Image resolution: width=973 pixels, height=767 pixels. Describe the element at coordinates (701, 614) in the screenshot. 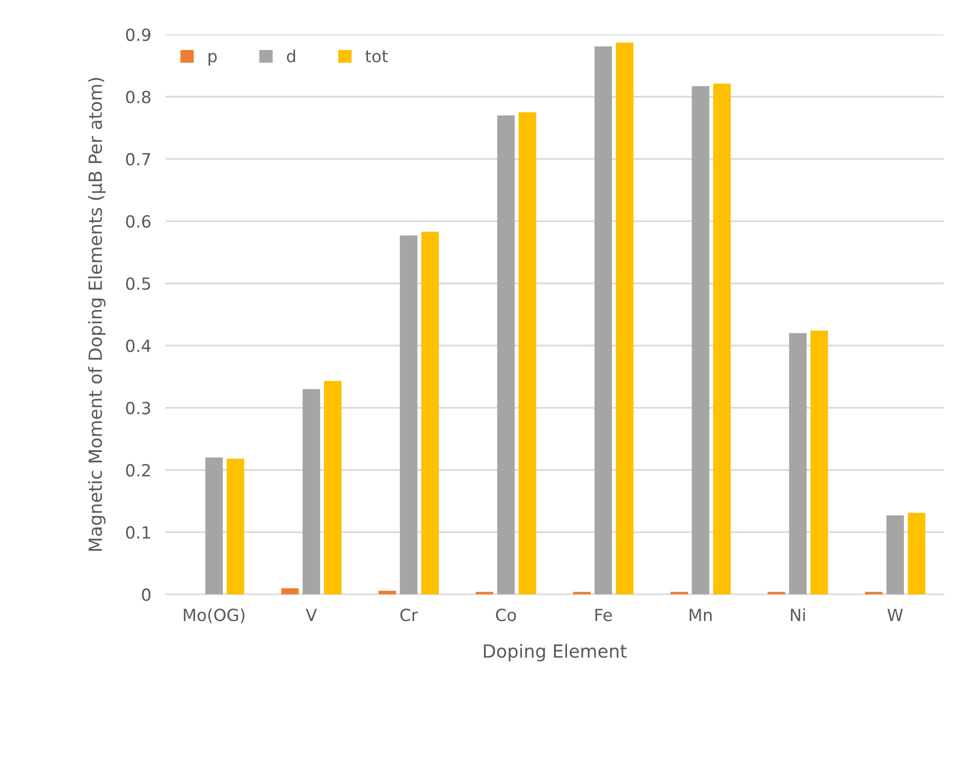

I see `x-tick-label: Mn` at that location.